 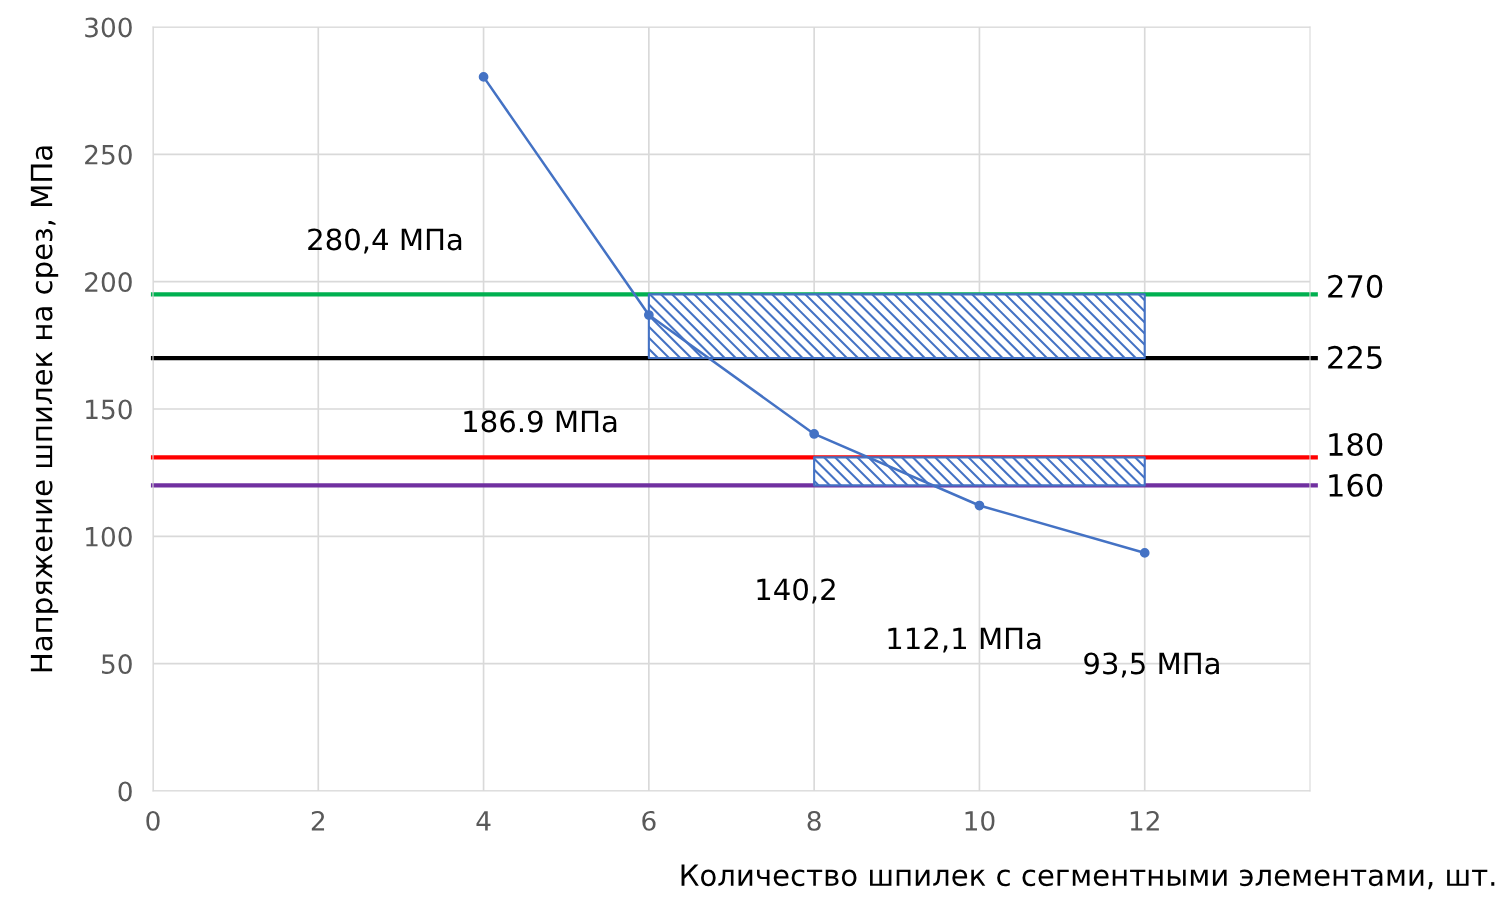 What do you see at coordinates (109, 409) in the screenshot?
I see `y-tick-label: 150` at bounding box center [109, 409].